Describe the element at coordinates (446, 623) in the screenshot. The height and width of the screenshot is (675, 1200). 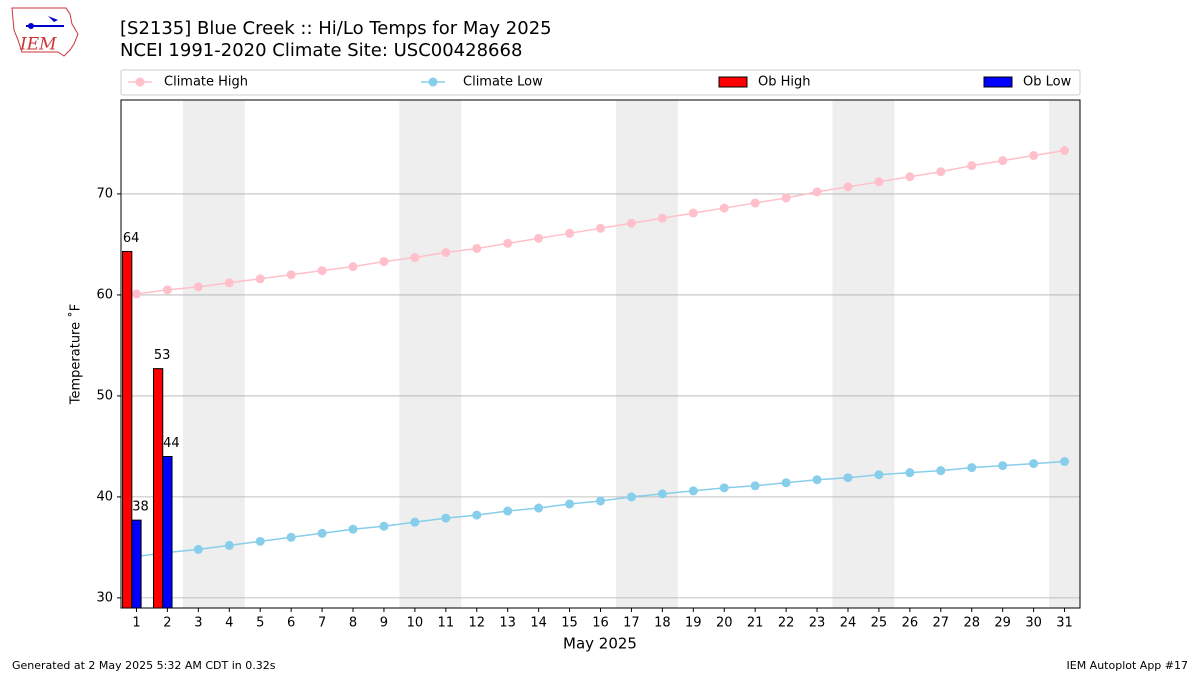
I see `x-tick-label: 11` at that location.